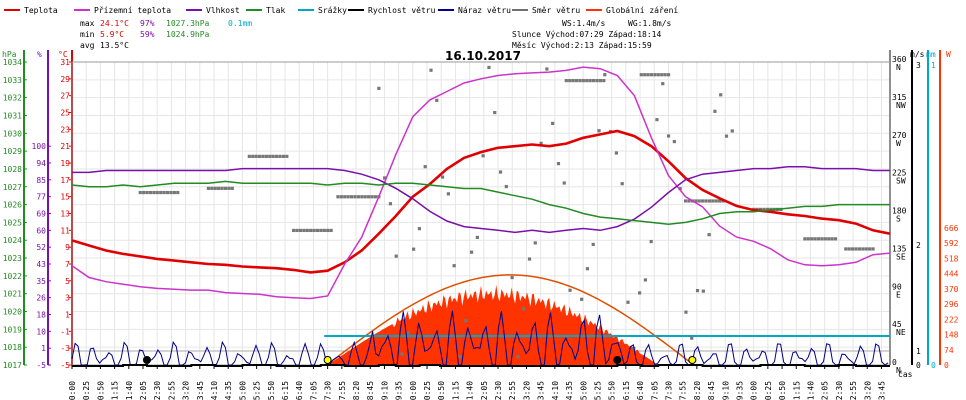  Describe the element at coordinates (399, 390) in the screenshot. I see `x-tick-label: 09:35` at that location.